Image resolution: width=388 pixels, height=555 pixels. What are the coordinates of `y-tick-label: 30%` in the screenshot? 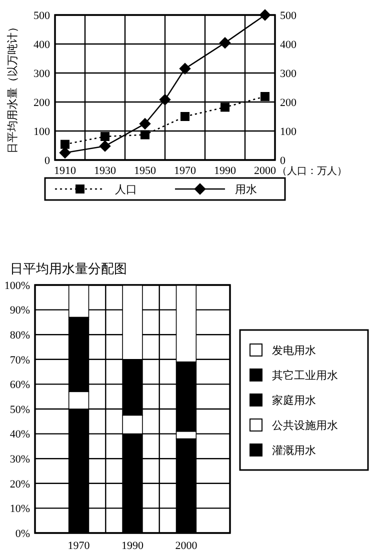 It's located at (20, 459).